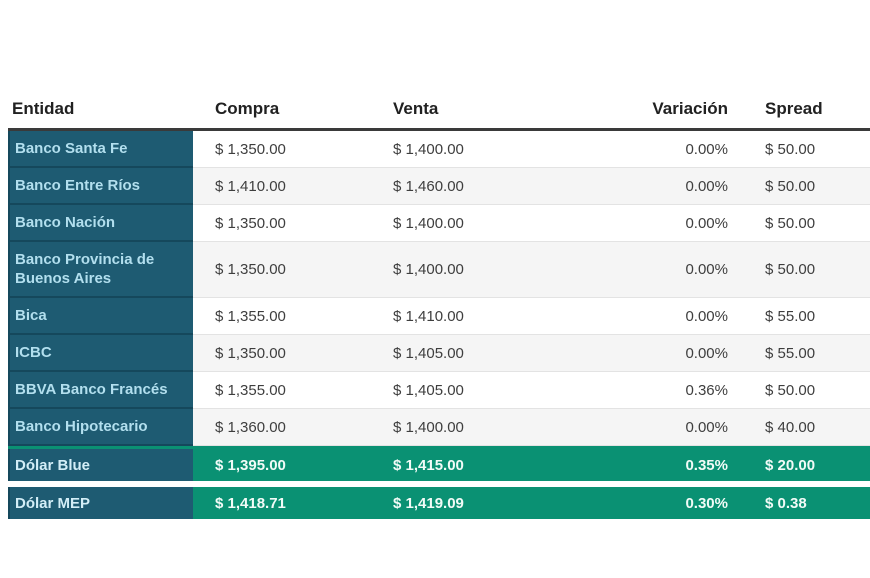 This screenshot has width=870, height=578. Describe the element at coordinates (416, 108) in the screenshot. I see `column-header-venta: Venta` at that location.